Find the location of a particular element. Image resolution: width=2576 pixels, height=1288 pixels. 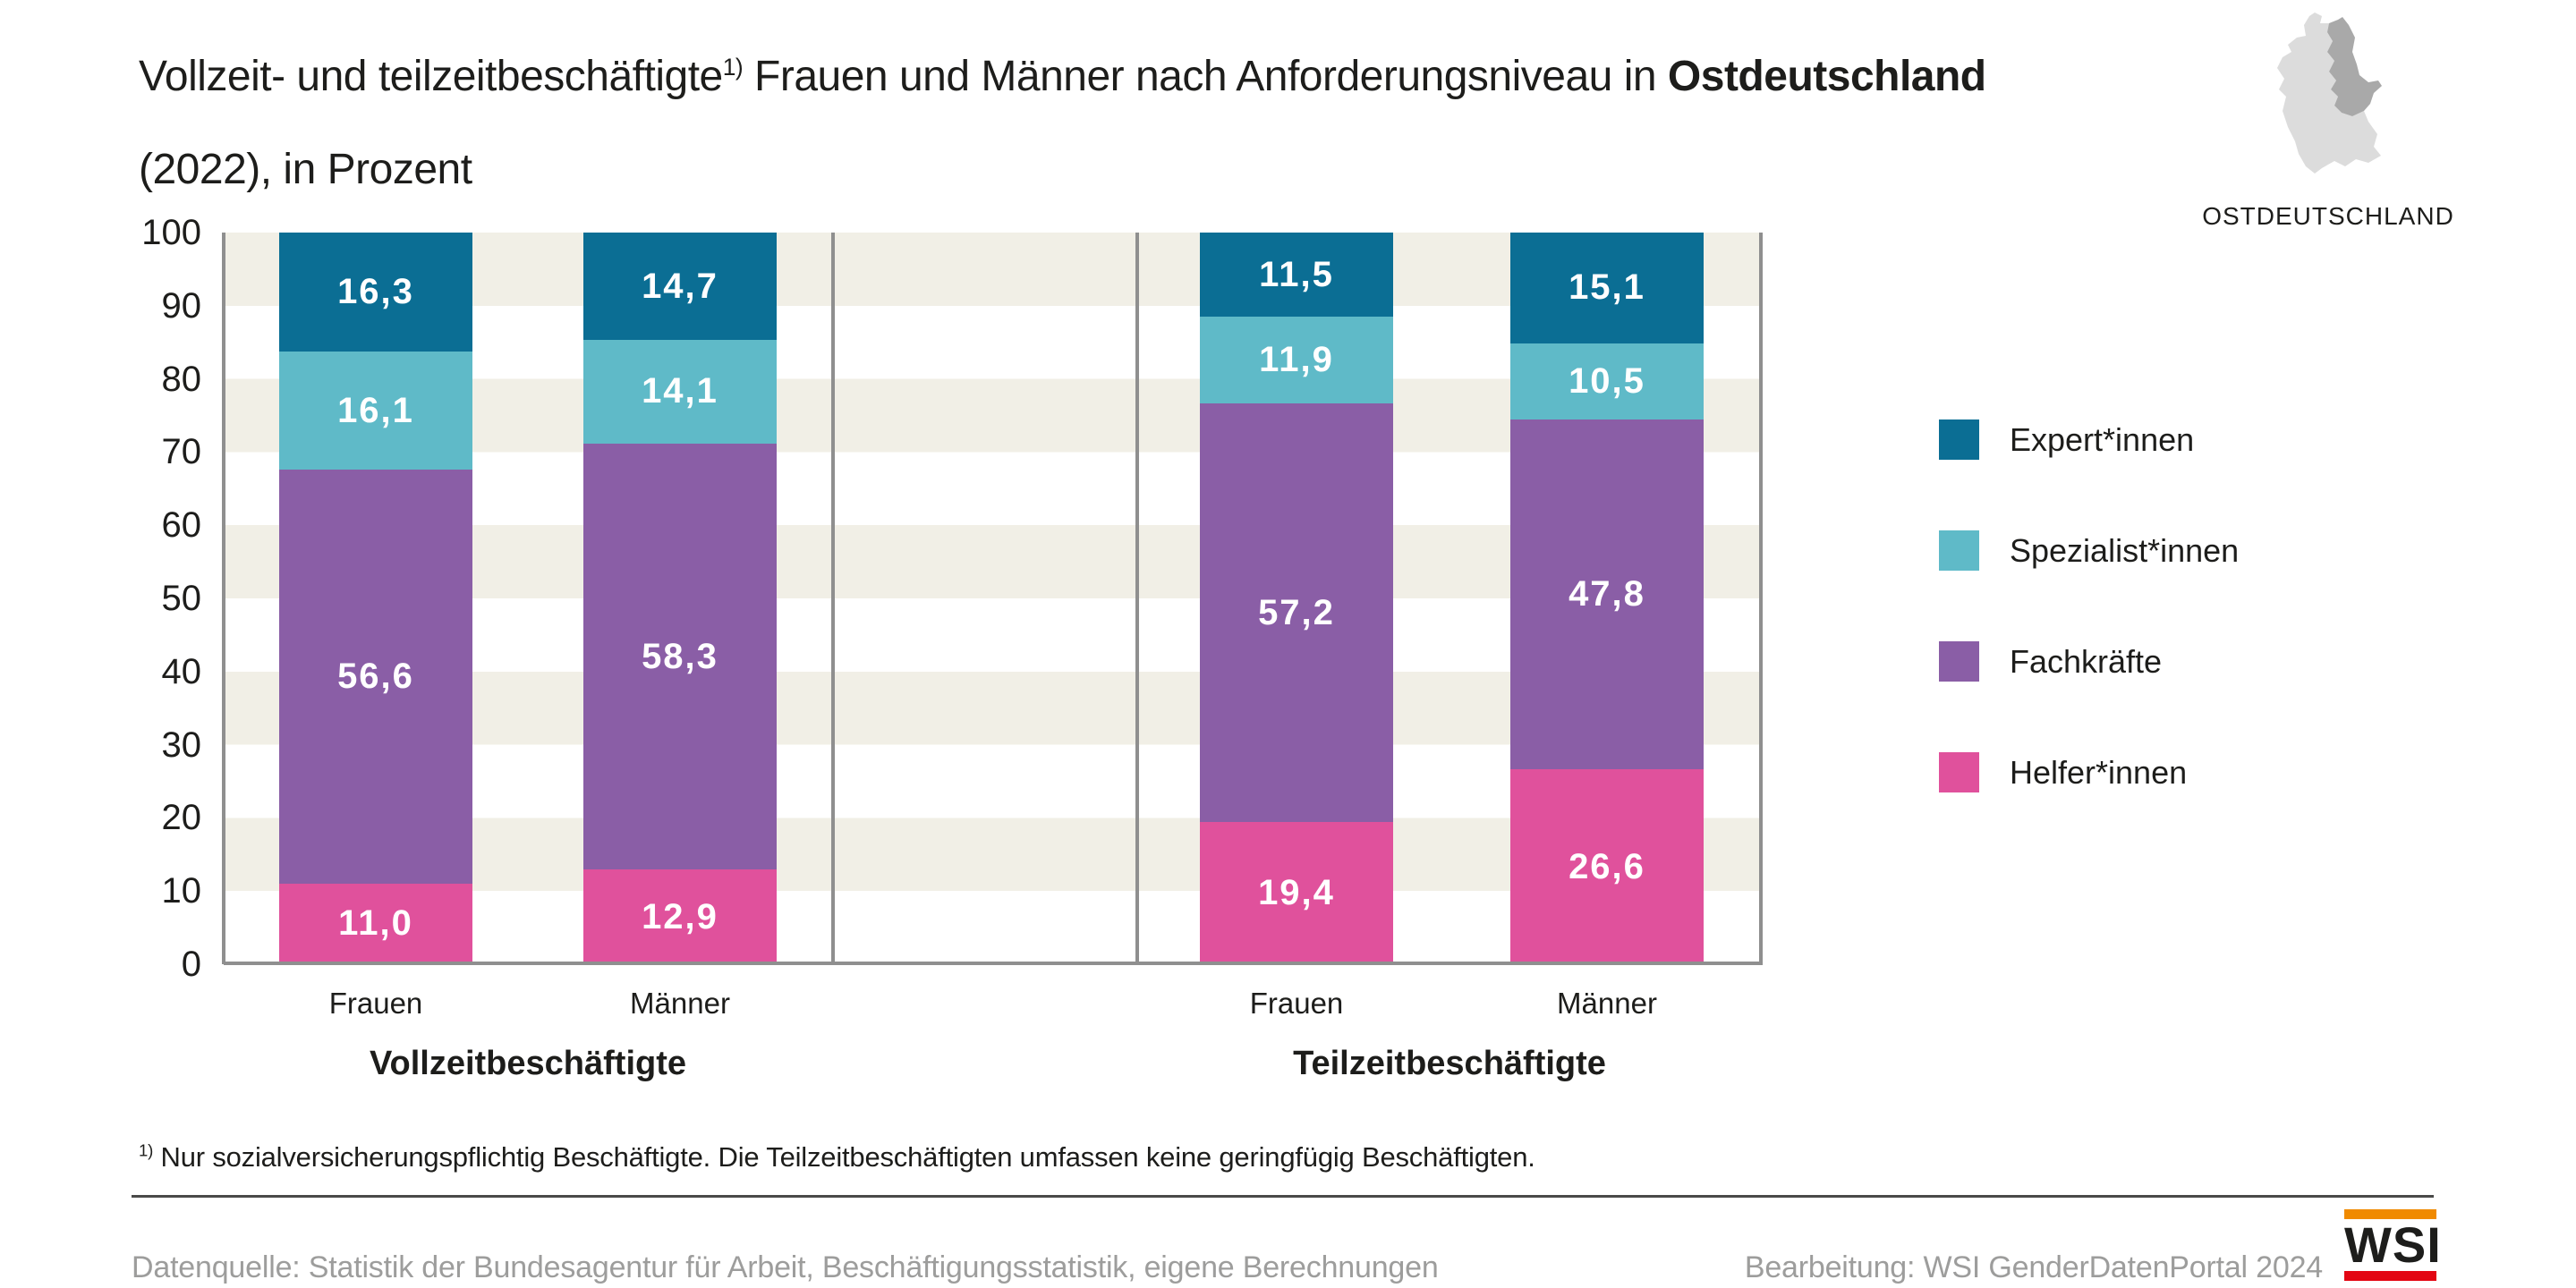

bar-segment-expertinnen: 11,5 is located at coordinates (1296, 275).